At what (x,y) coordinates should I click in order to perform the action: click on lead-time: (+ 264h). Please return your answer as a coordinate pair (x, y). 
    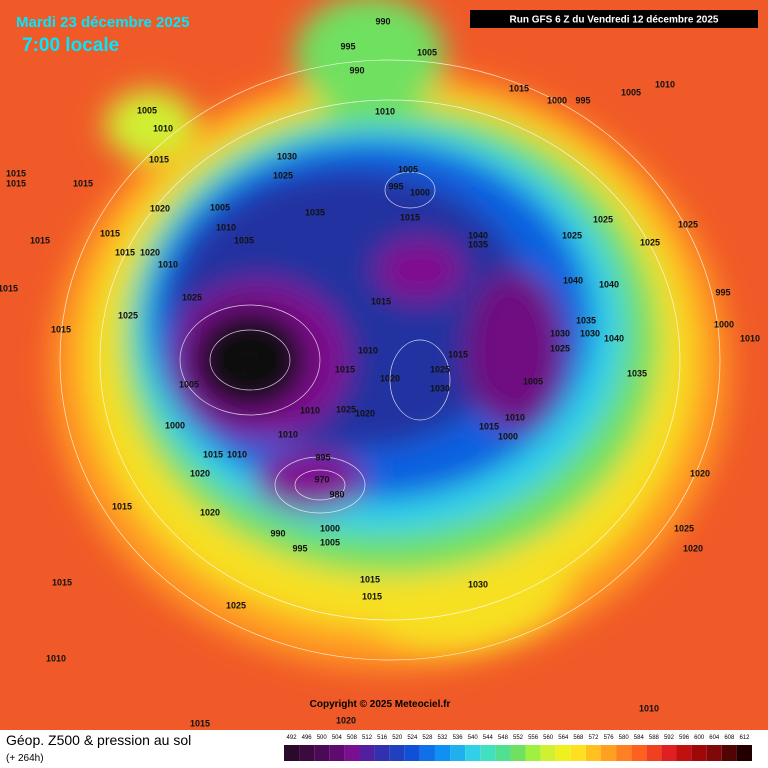
    Looking at the image, I should click on (25, 758).